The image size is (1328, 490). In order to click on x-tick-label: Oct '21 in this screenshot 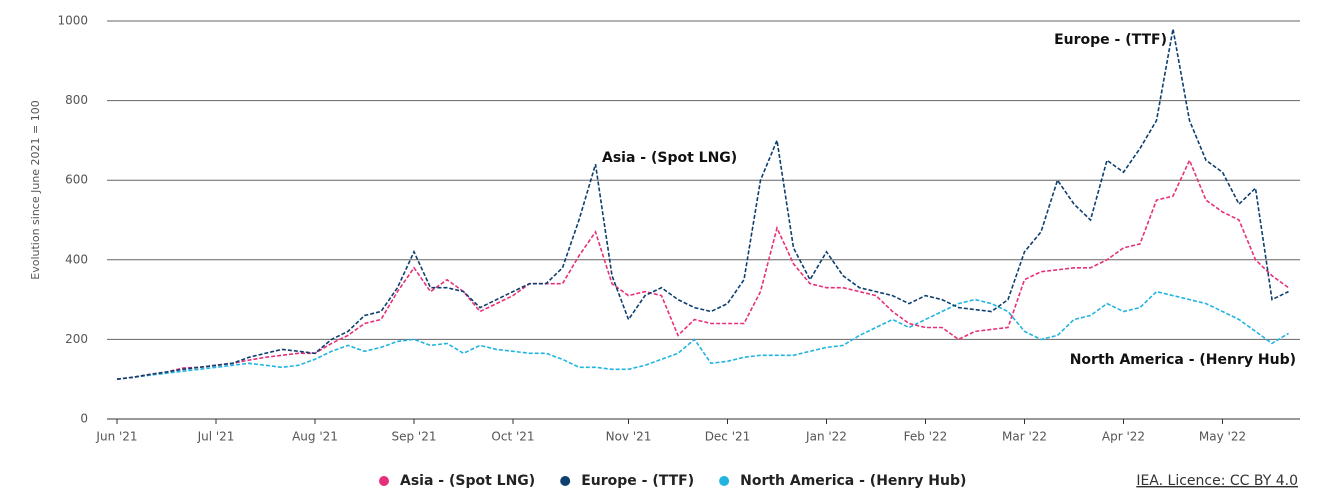, I will do `click(512, 437)`.